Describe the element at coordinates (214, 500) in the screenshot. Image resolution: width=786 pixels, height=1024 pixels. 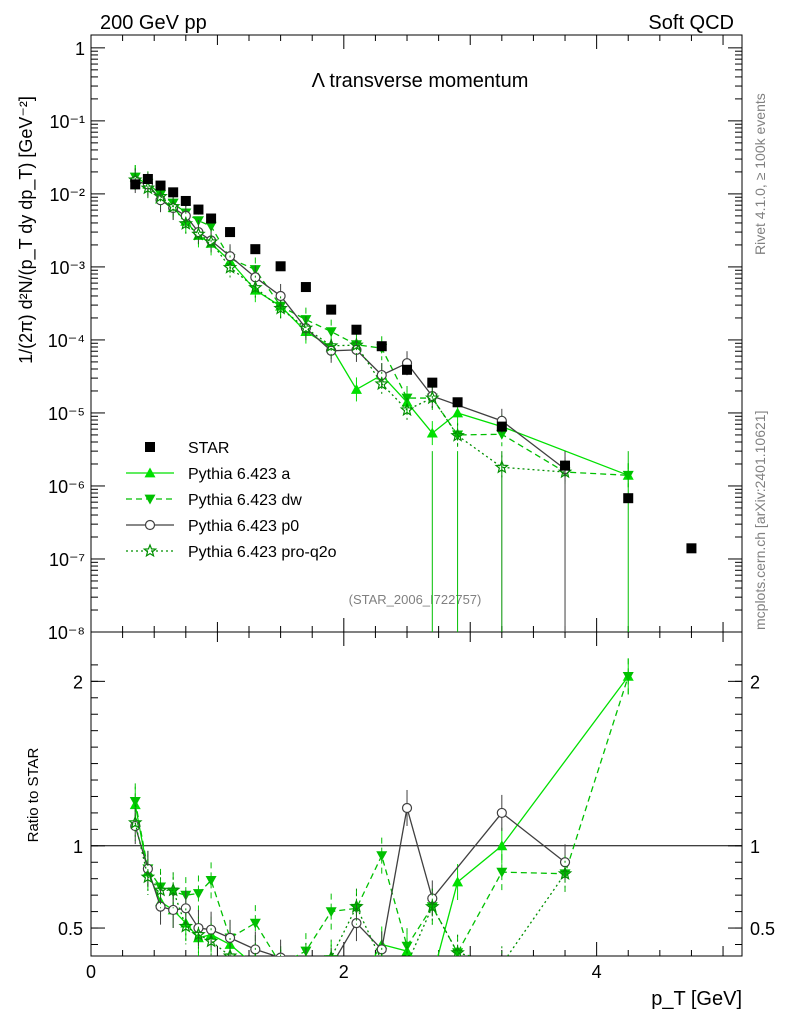
I see `legend-item: Pythia 6.423 dw` at that location.